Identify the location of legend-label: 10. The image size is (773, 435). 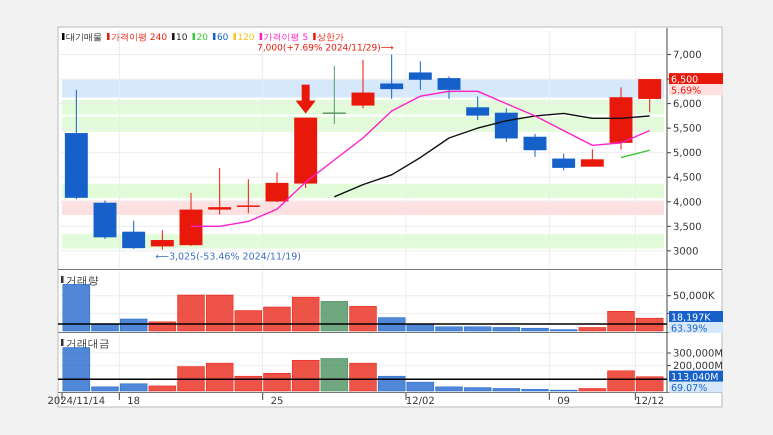
(182, 38).